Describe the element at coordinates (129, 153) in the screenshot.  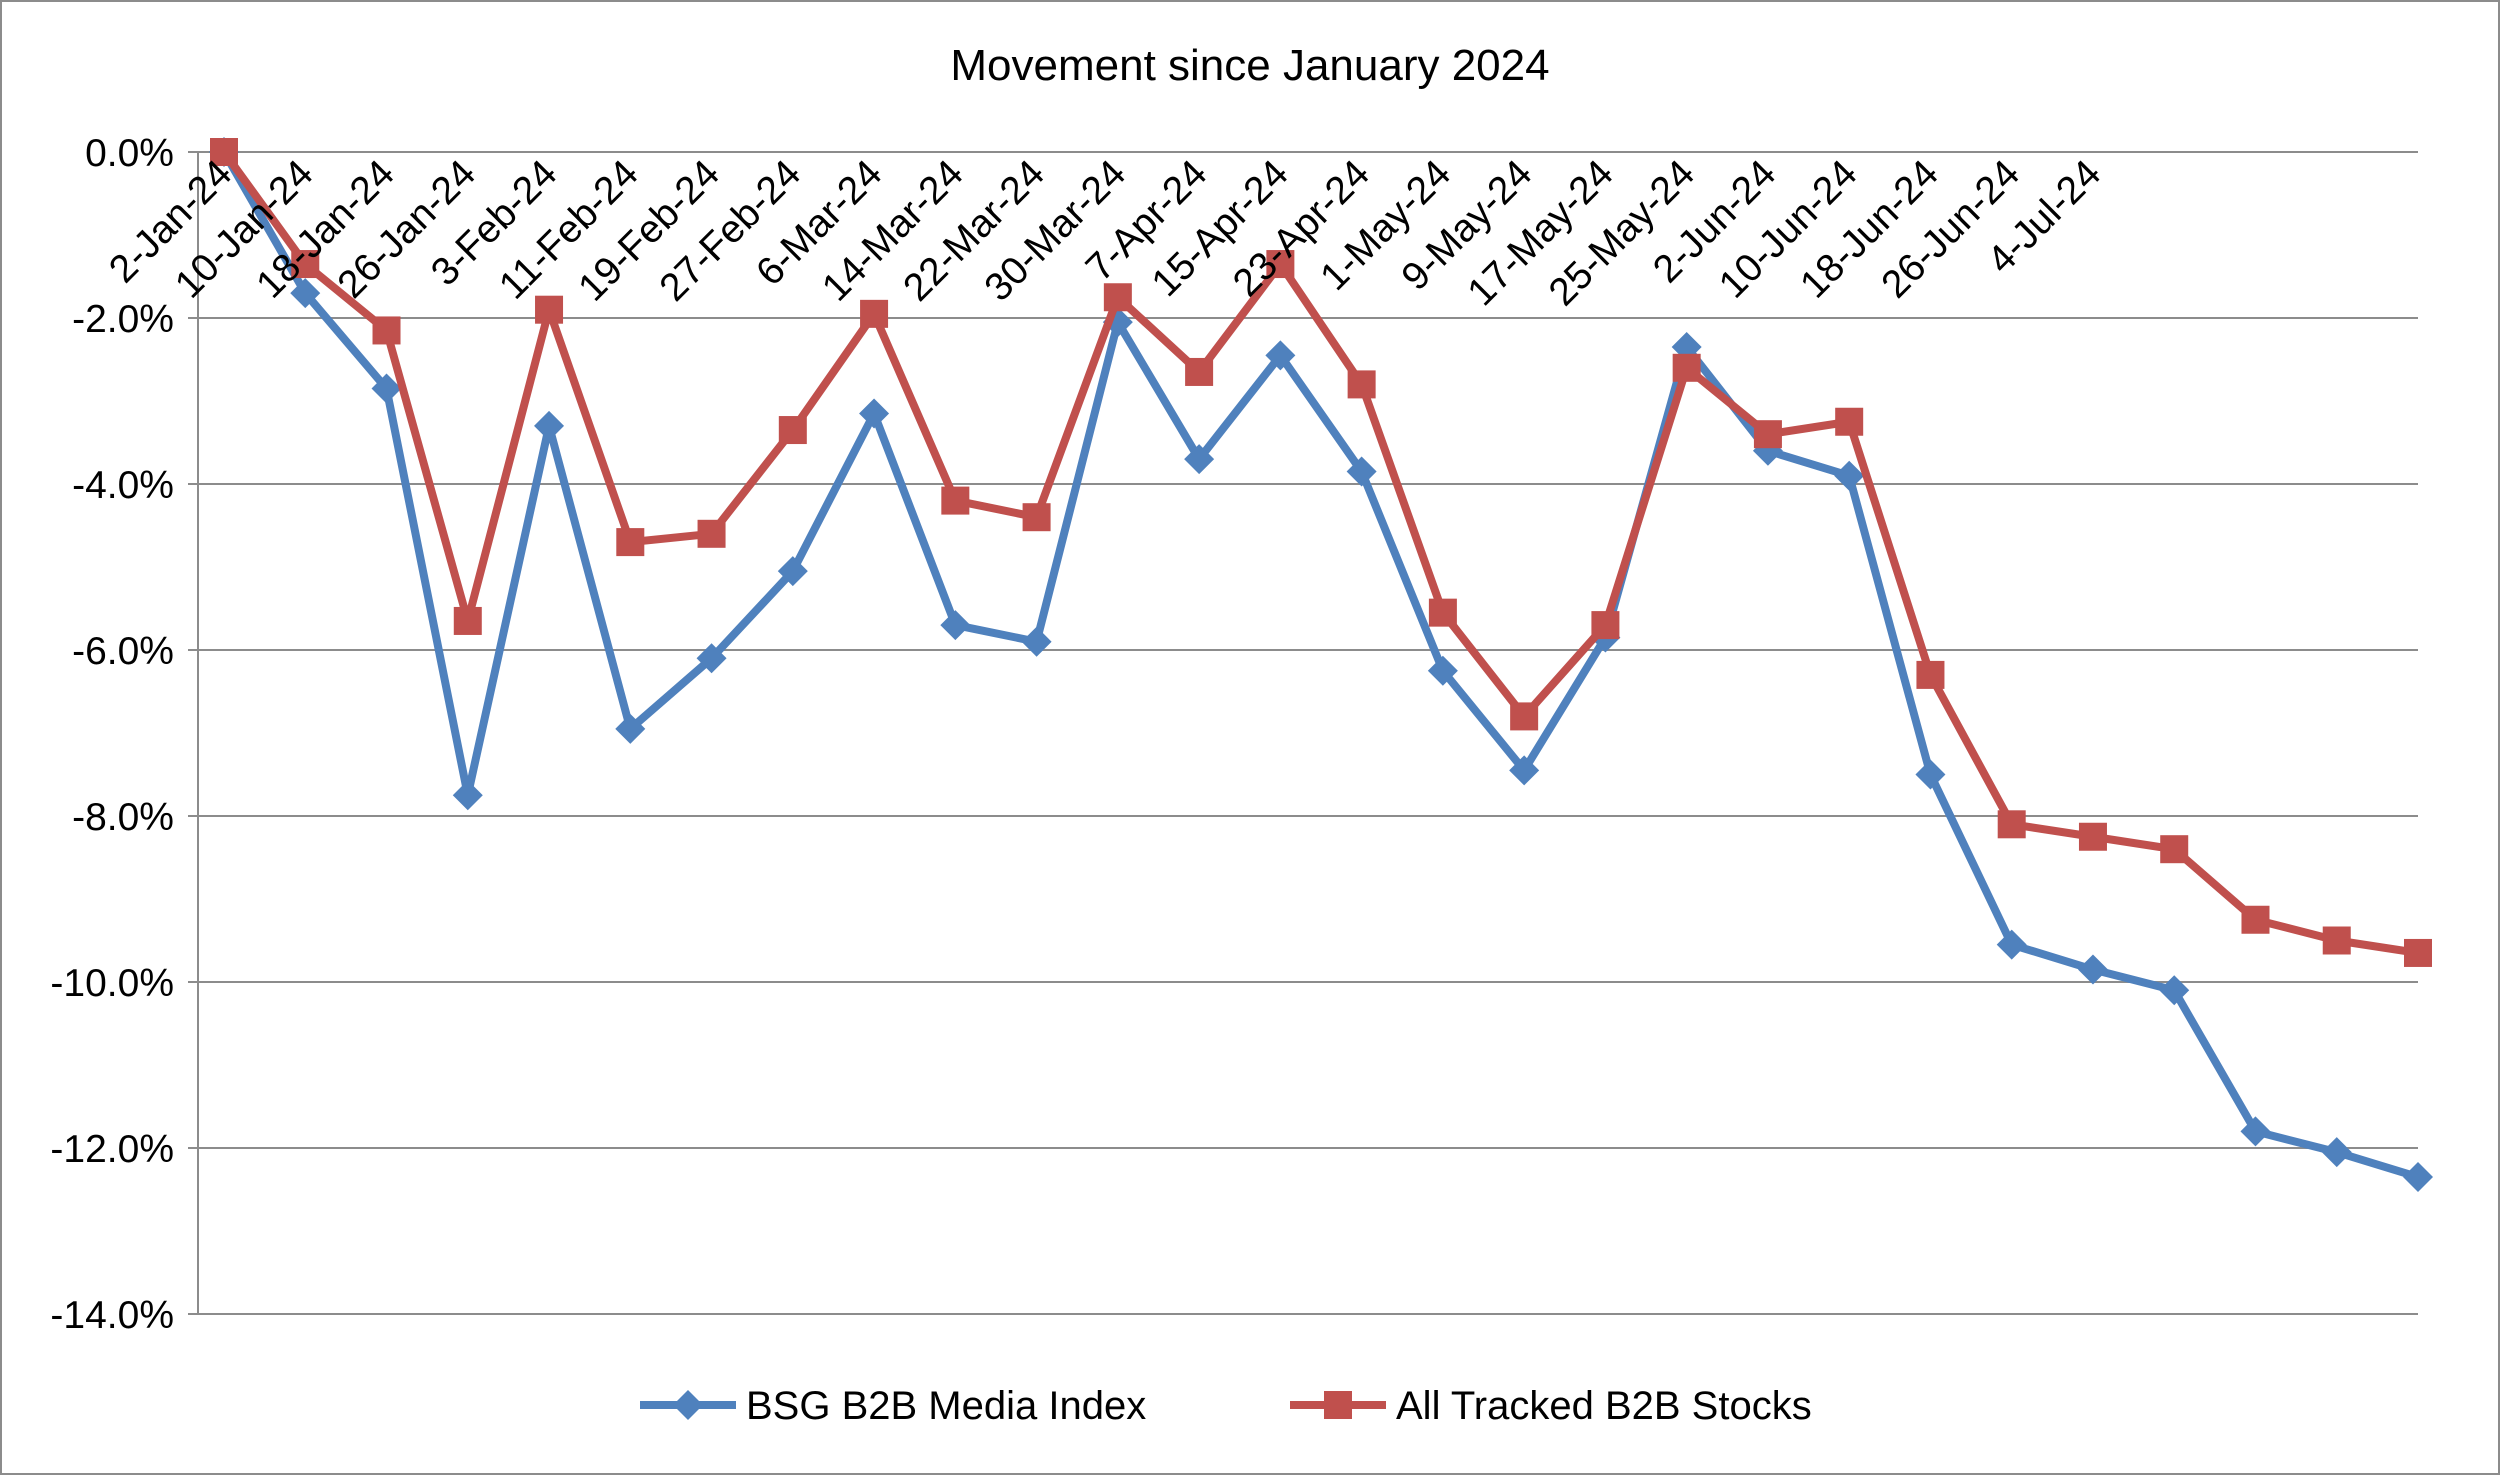
I see `y-tick-label: 0.0%` at that location.